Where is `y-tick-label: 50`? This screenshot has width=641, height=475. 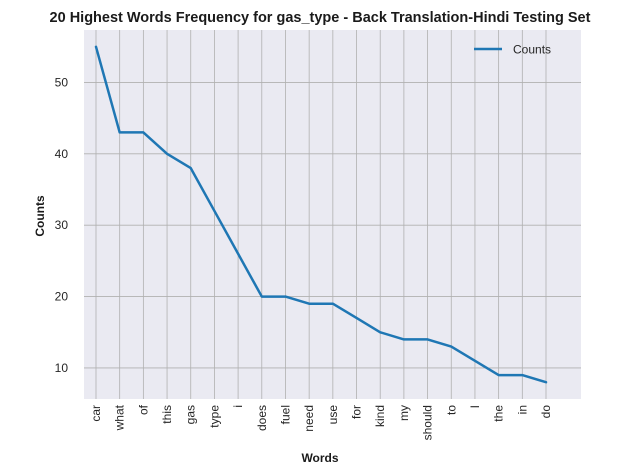
y-tick-label: 50 is located at coordinates (62, 82).